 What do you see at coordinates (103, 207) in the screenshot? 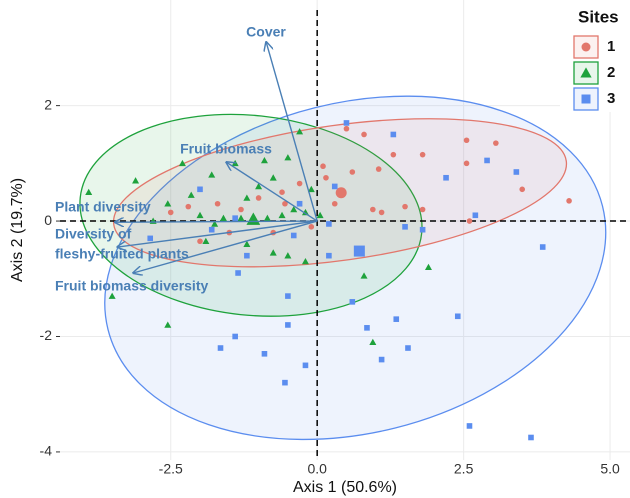
I see `arrow-label: Plant diversity` at bounding box center [103, 207].